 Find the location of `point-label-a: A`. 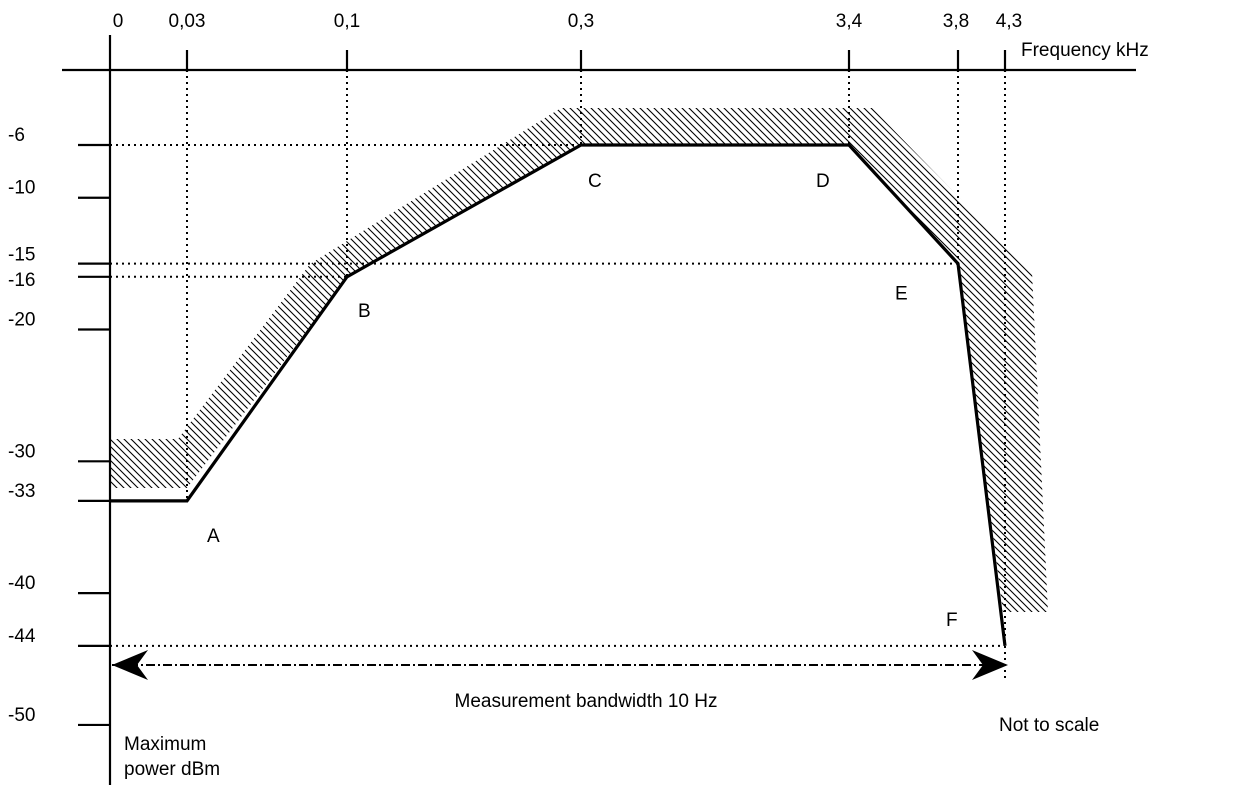

point-label-a: A is located at coordinates (213, 536).